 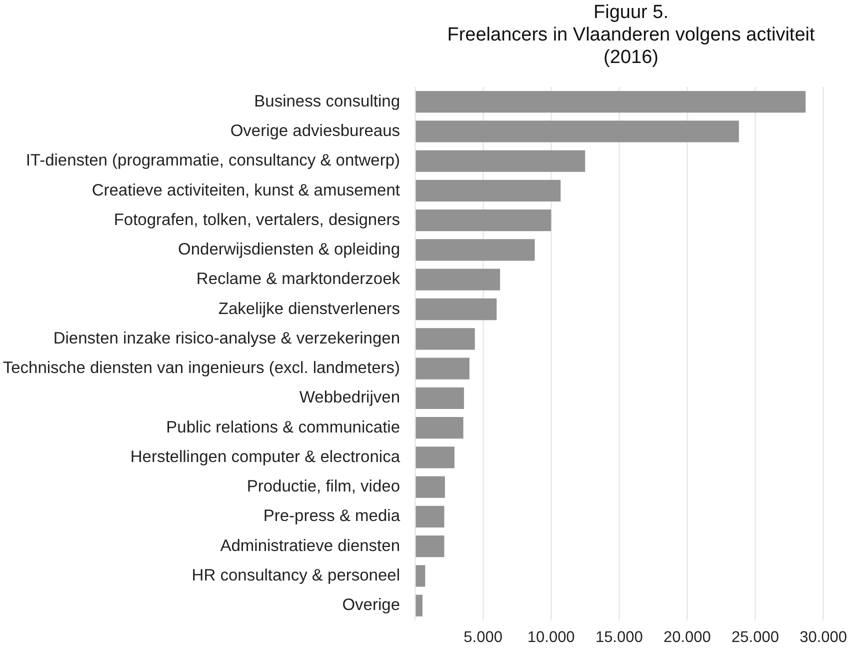 What do you see at coordinates (824, 637) in the screenshot?
I see `x-tick-label: 30.000` at bounding box center [824, 637].